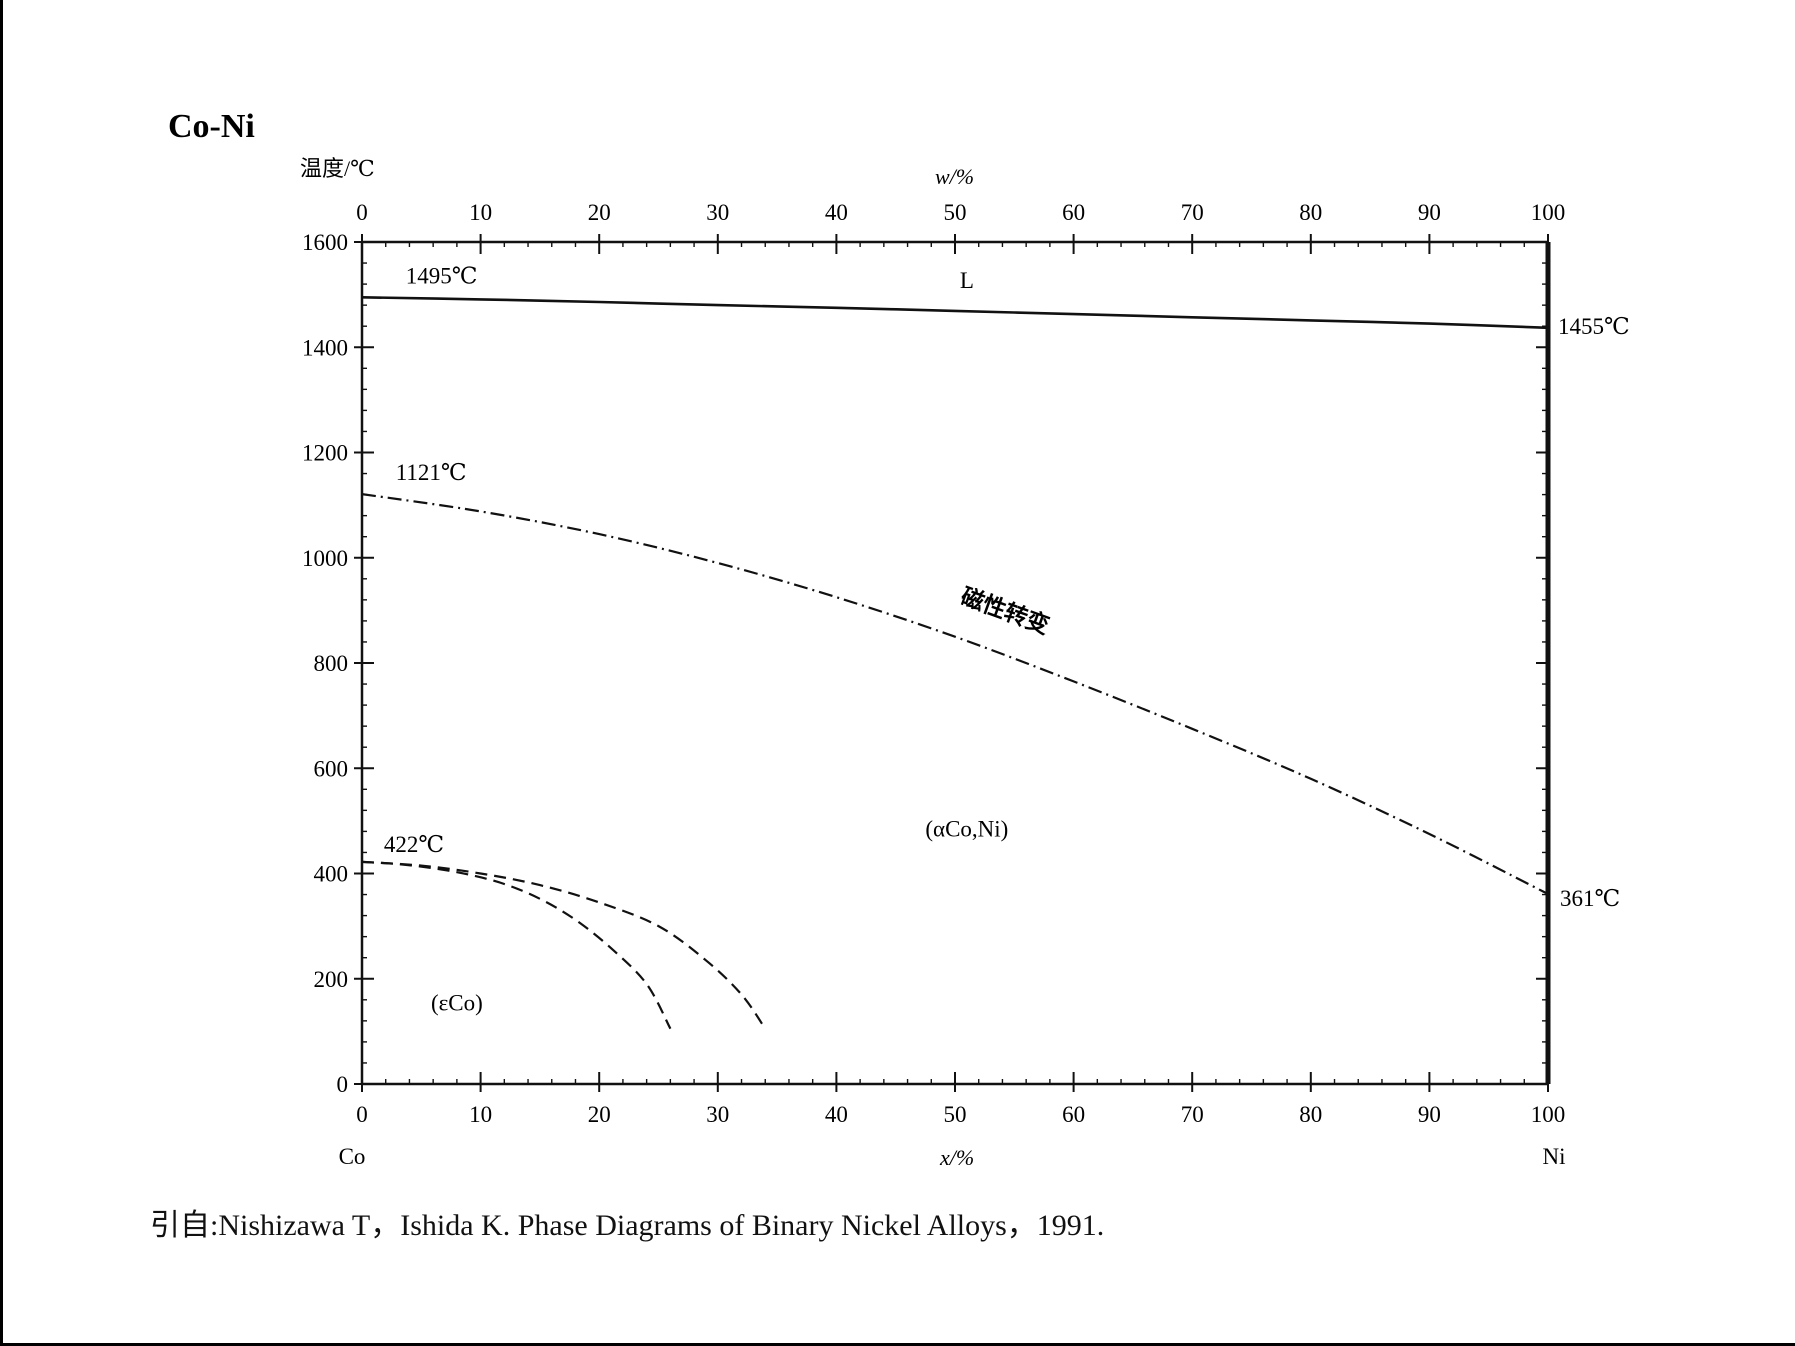 The image size is (1795, 1346). Describe the element at coordinates (599, 1114) in the screenshot. I see `x-tick-label: 20` at that location.